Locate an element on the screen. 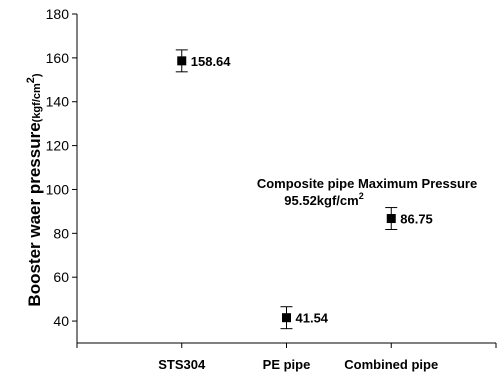  y-tick-label: 180 is located at coordinates (58, 14).